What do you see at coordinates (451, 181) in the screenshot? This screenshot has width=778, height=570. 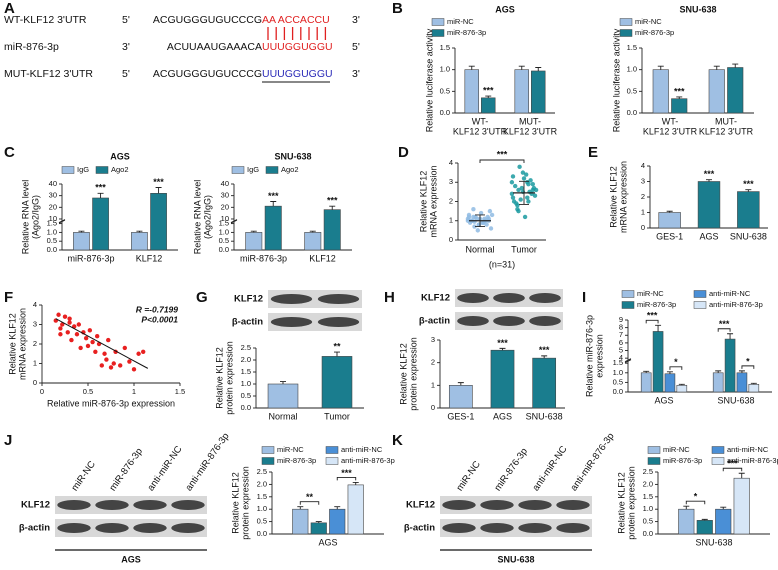 I see `y-tick-label: 3` at bounding box center [451, 181].